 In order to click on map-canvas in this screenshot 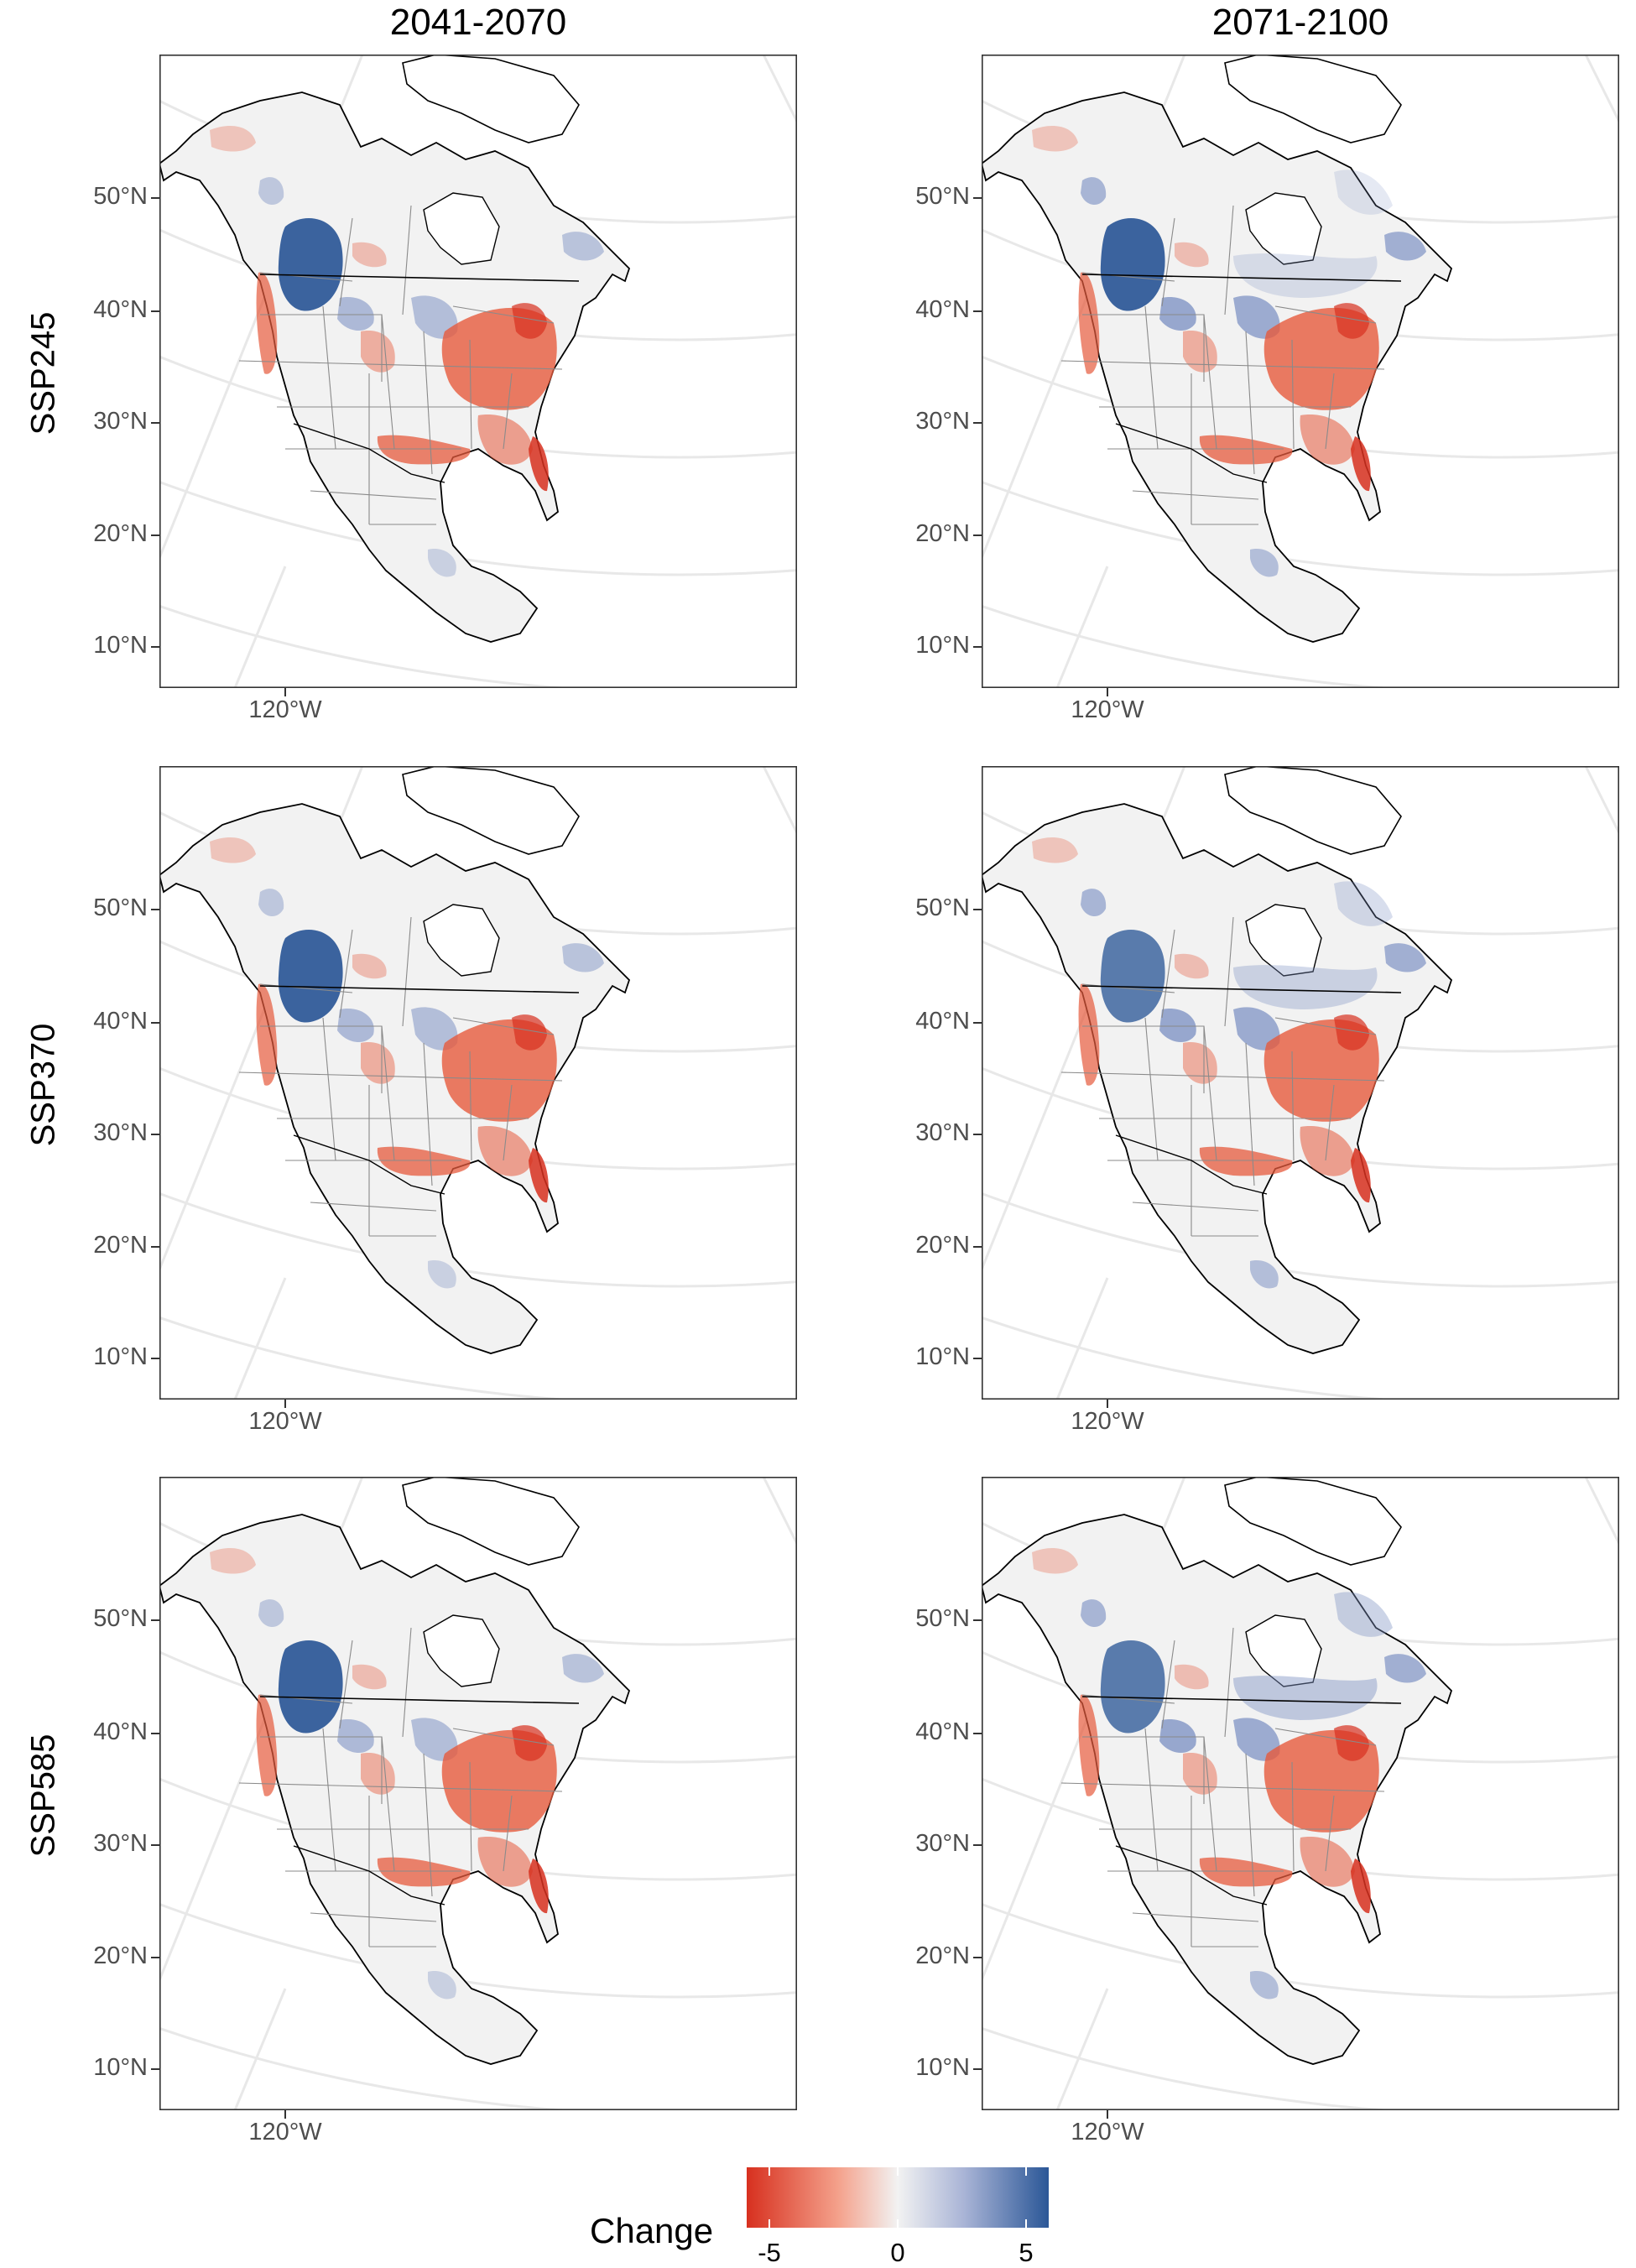, I will do `click(1300, 1083)`.